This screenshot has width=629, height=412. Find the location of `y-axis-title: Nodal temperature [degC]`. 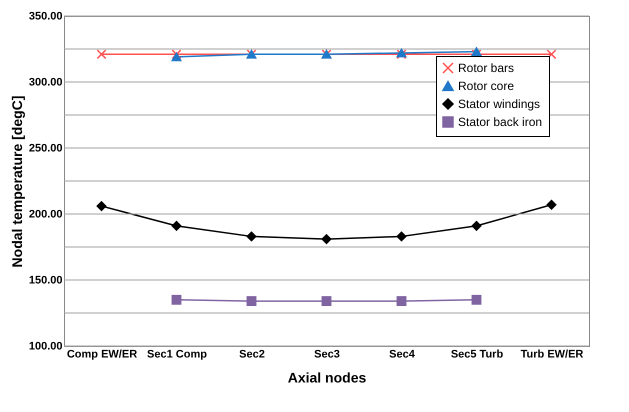

y-axis-title: Nodal temperature [degC] is located at coordinates (16, 182).